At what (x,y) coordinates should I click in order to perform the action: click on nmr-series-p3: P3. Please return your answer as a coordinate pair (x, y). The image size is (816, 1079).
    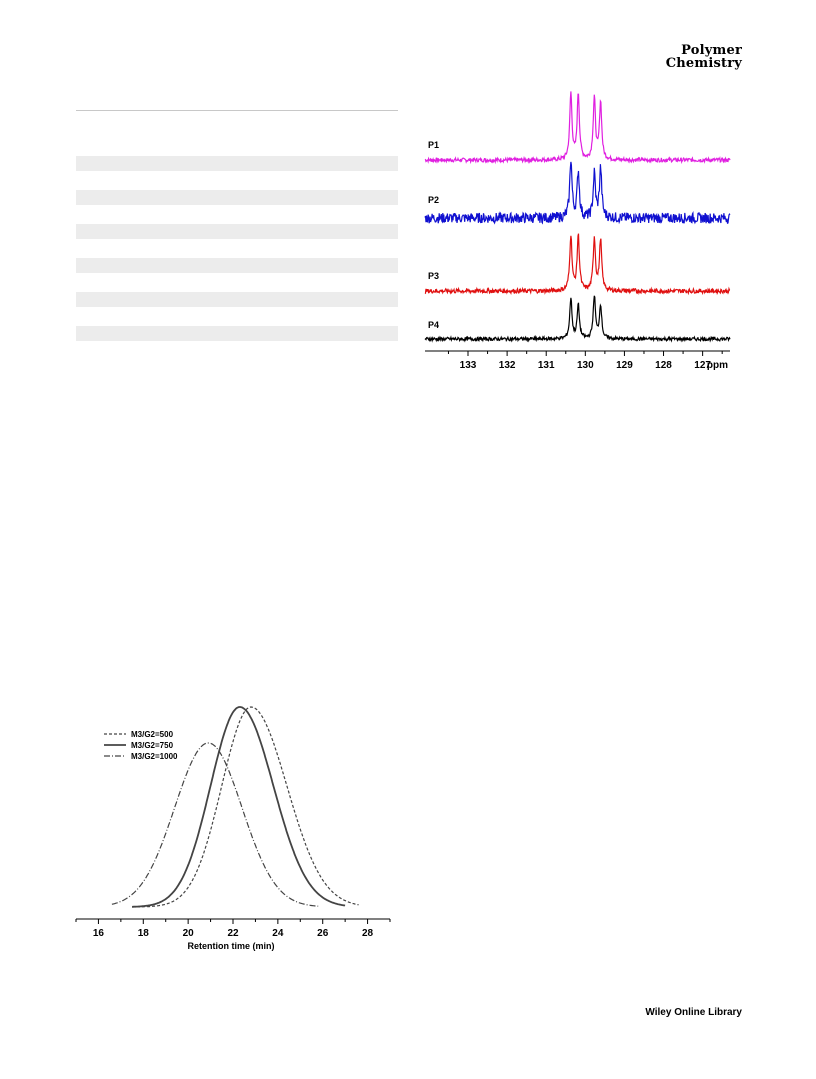
    Looking at the image, I should click on (577, 264).